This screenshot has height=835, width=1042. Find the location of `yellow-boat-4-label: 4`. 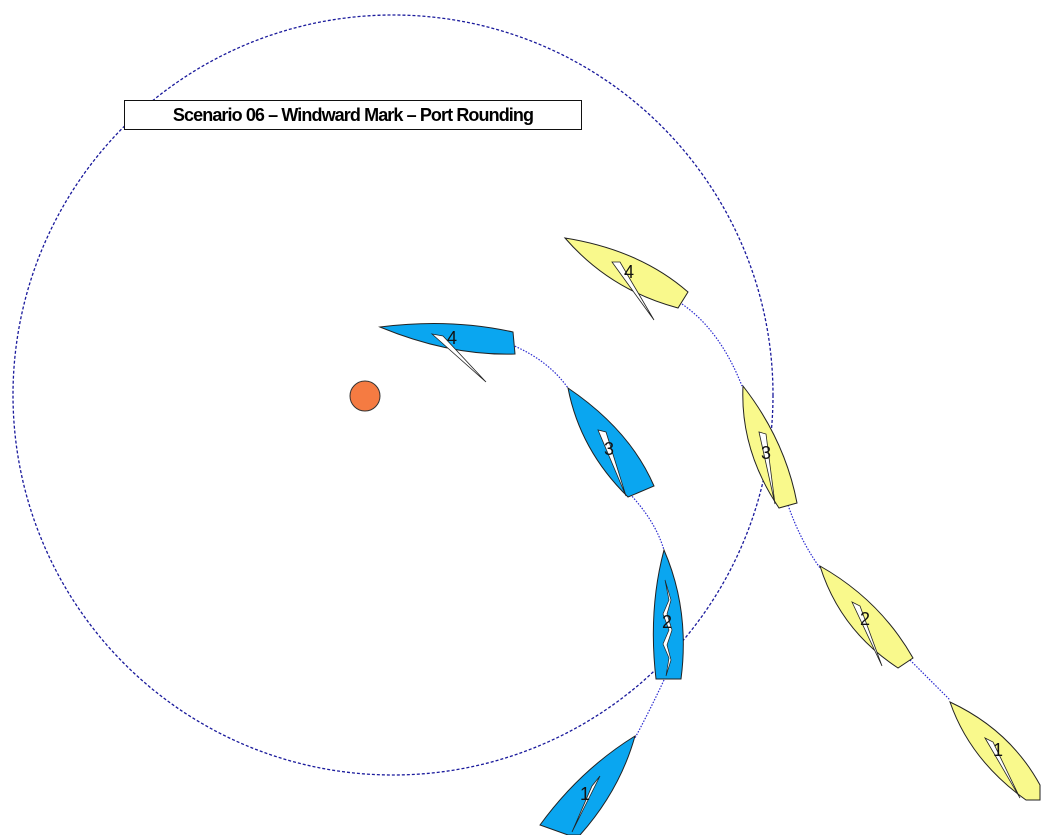

yellow-boat-4-label: 4 is located at coordinates (629, 272).